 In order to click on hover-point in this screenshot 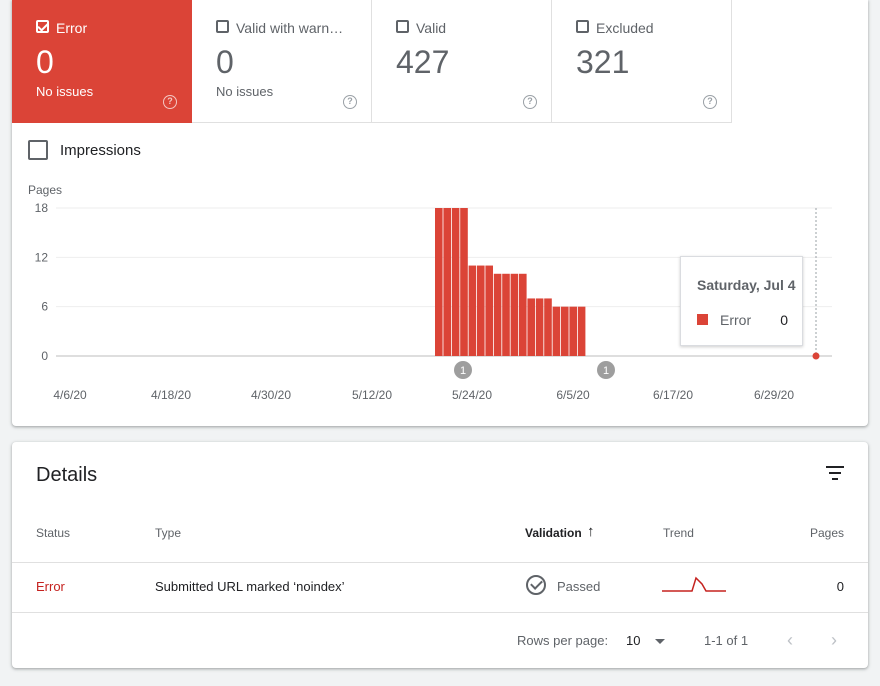, I will do `click(816, 356)`.